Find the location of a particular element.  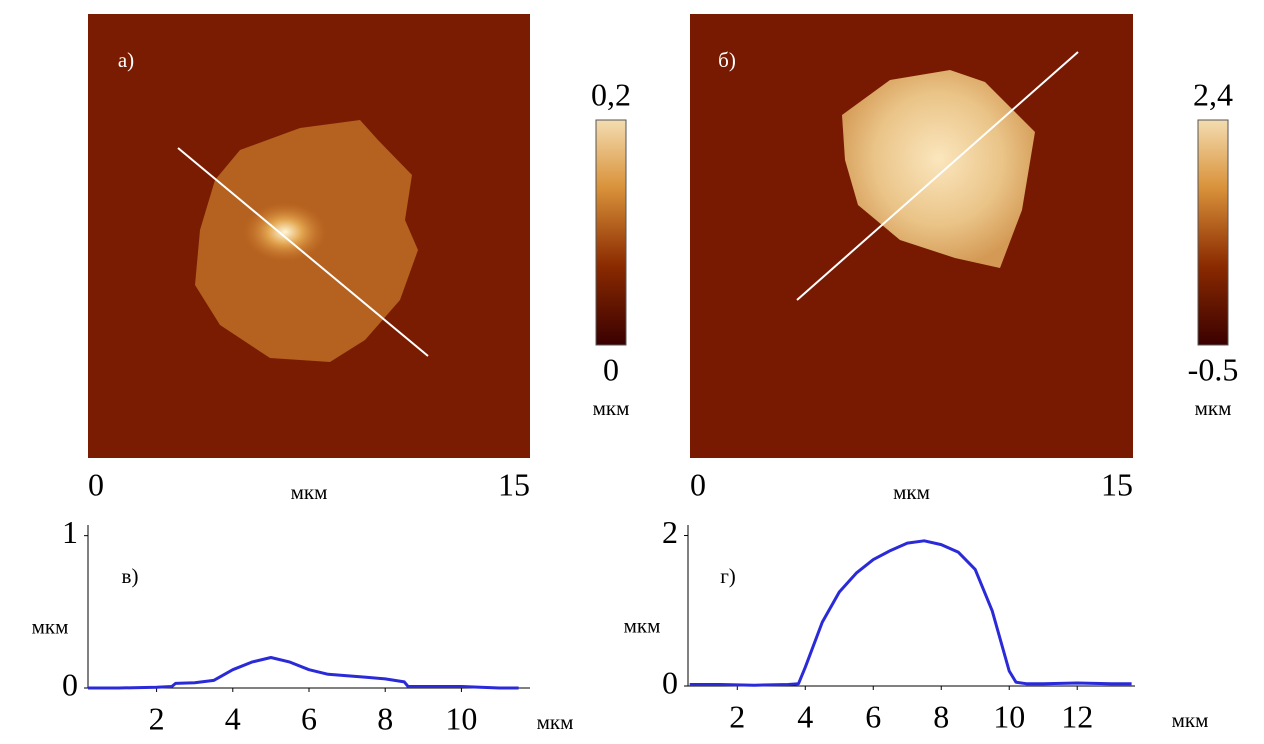

colorbar-tick-label: 2,4 is located at coordinates (1213, 94).